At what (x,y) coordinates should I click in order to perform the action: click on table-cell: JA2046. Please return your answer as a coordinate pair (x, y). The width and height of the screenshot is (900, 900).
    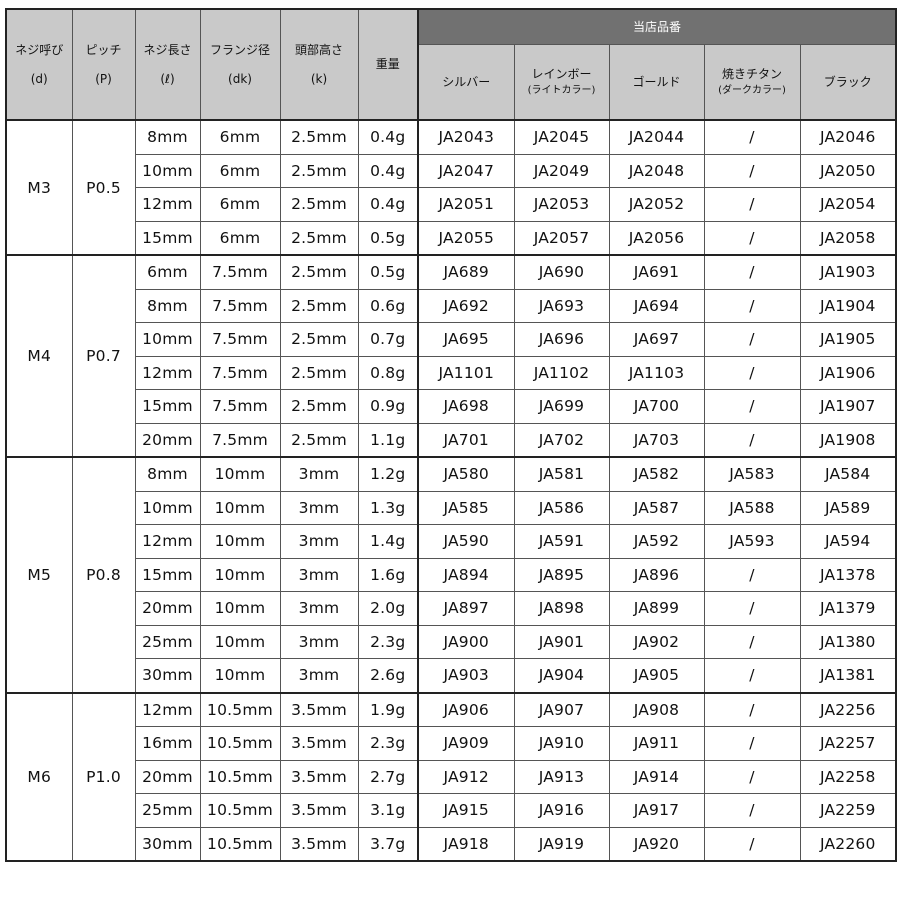
    Looking at the image, I should click on (848, 137).